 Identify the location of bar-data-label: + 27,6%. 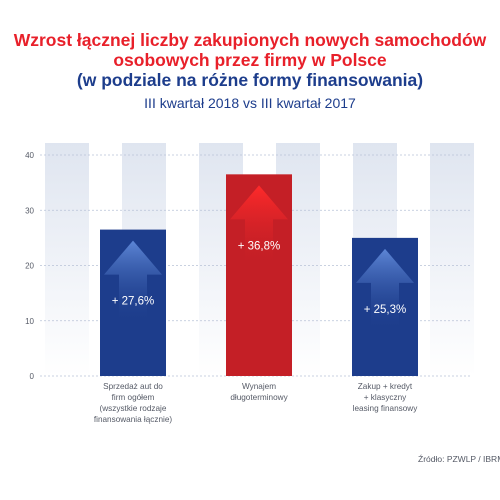
(133, 302).